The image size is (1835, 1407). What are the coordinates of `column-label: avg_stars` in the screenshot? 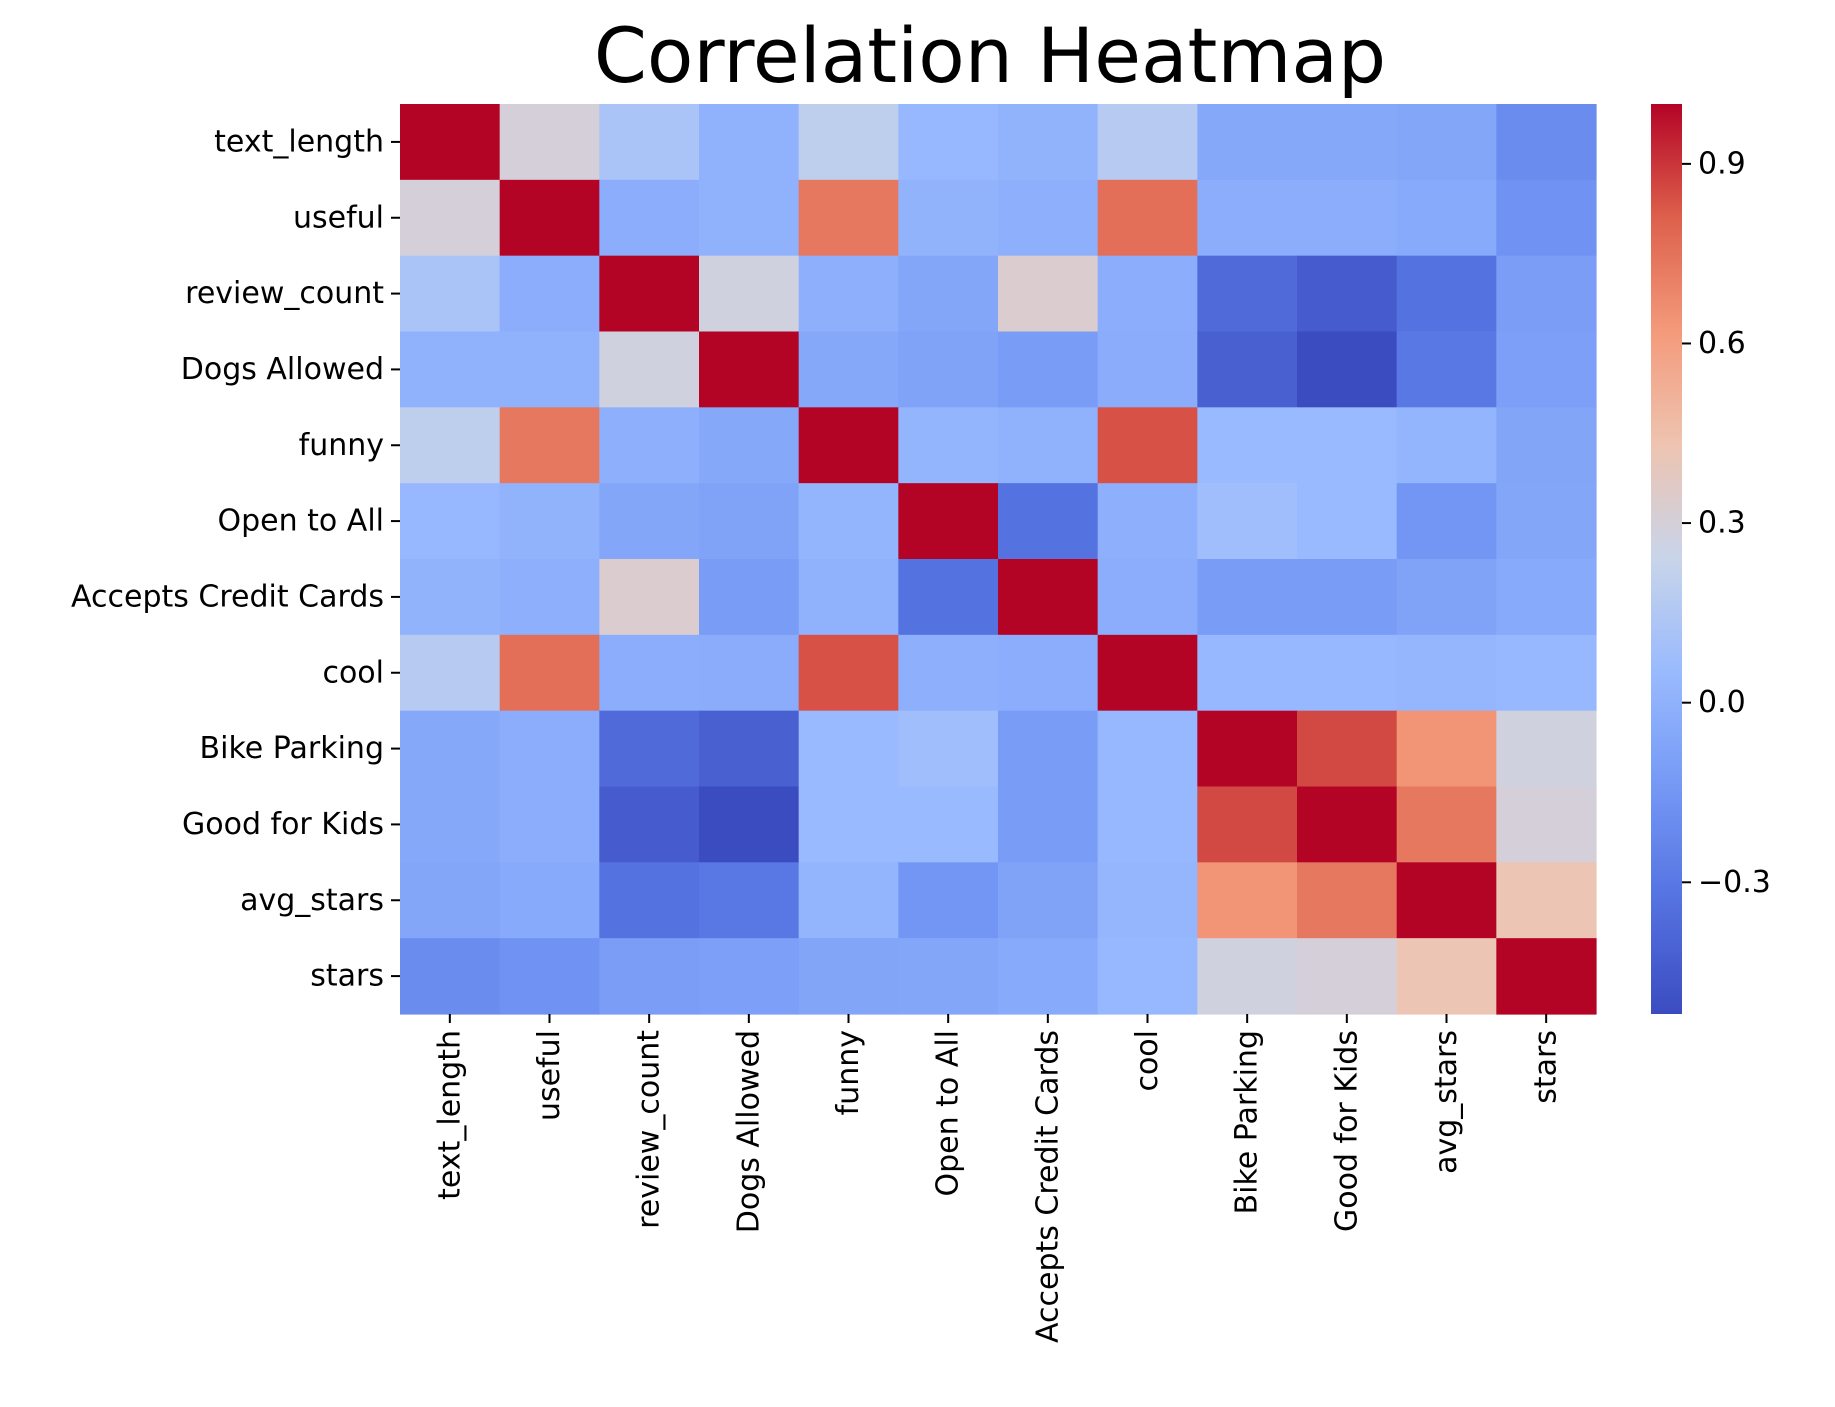 It's located at (1446, 1102).